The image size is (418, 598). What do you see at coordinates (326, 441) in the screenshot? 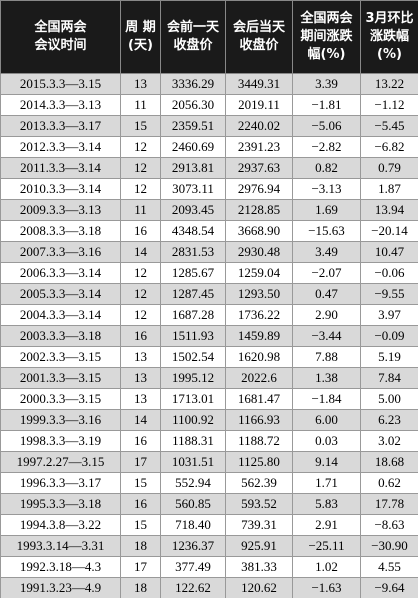
I see `table-cell: 0.03` at bounding box center [326, 441].